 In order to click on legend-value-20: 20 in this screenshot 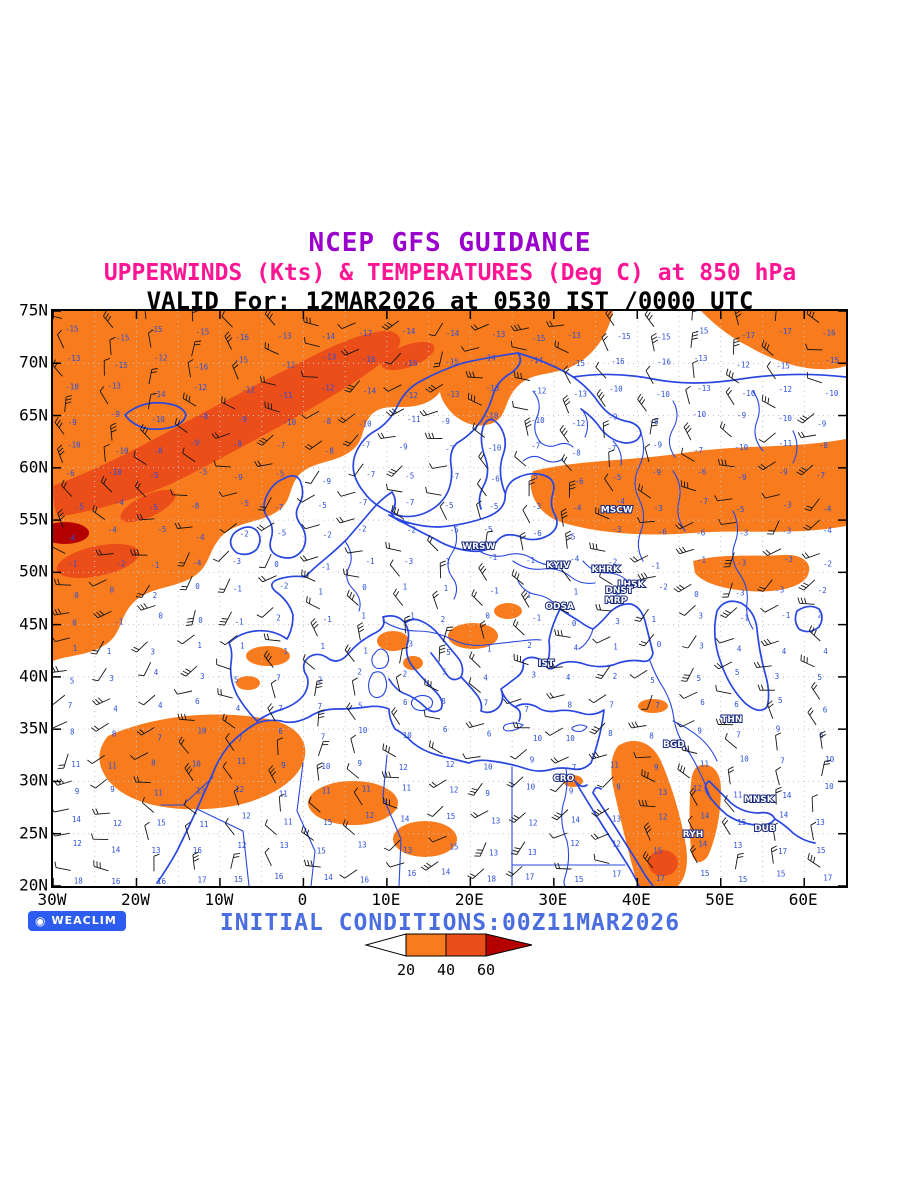, I will do `click(406, 970)`.